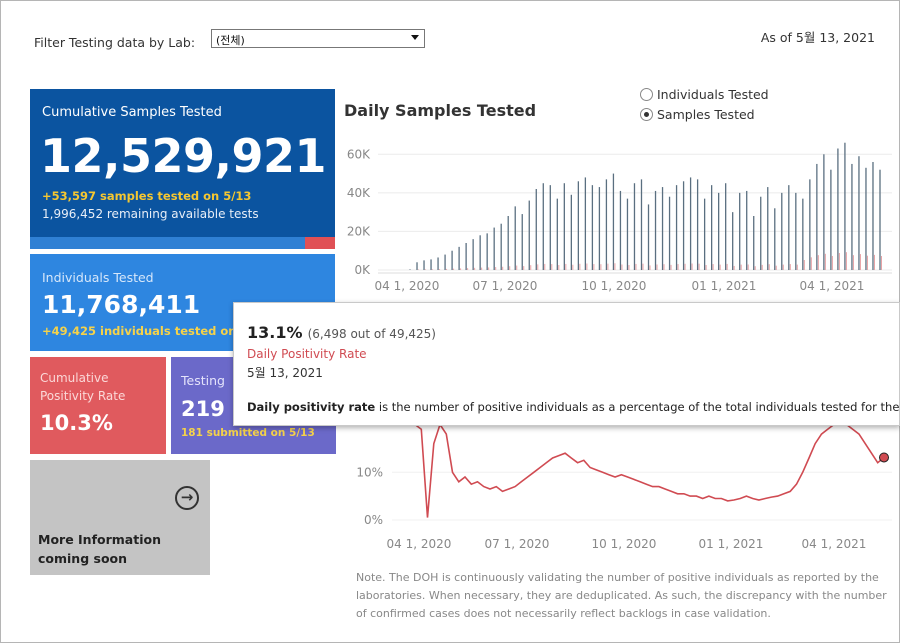 The image size is (900, 643). I want to click on y-tick-label: 20K, so click(359, 231).